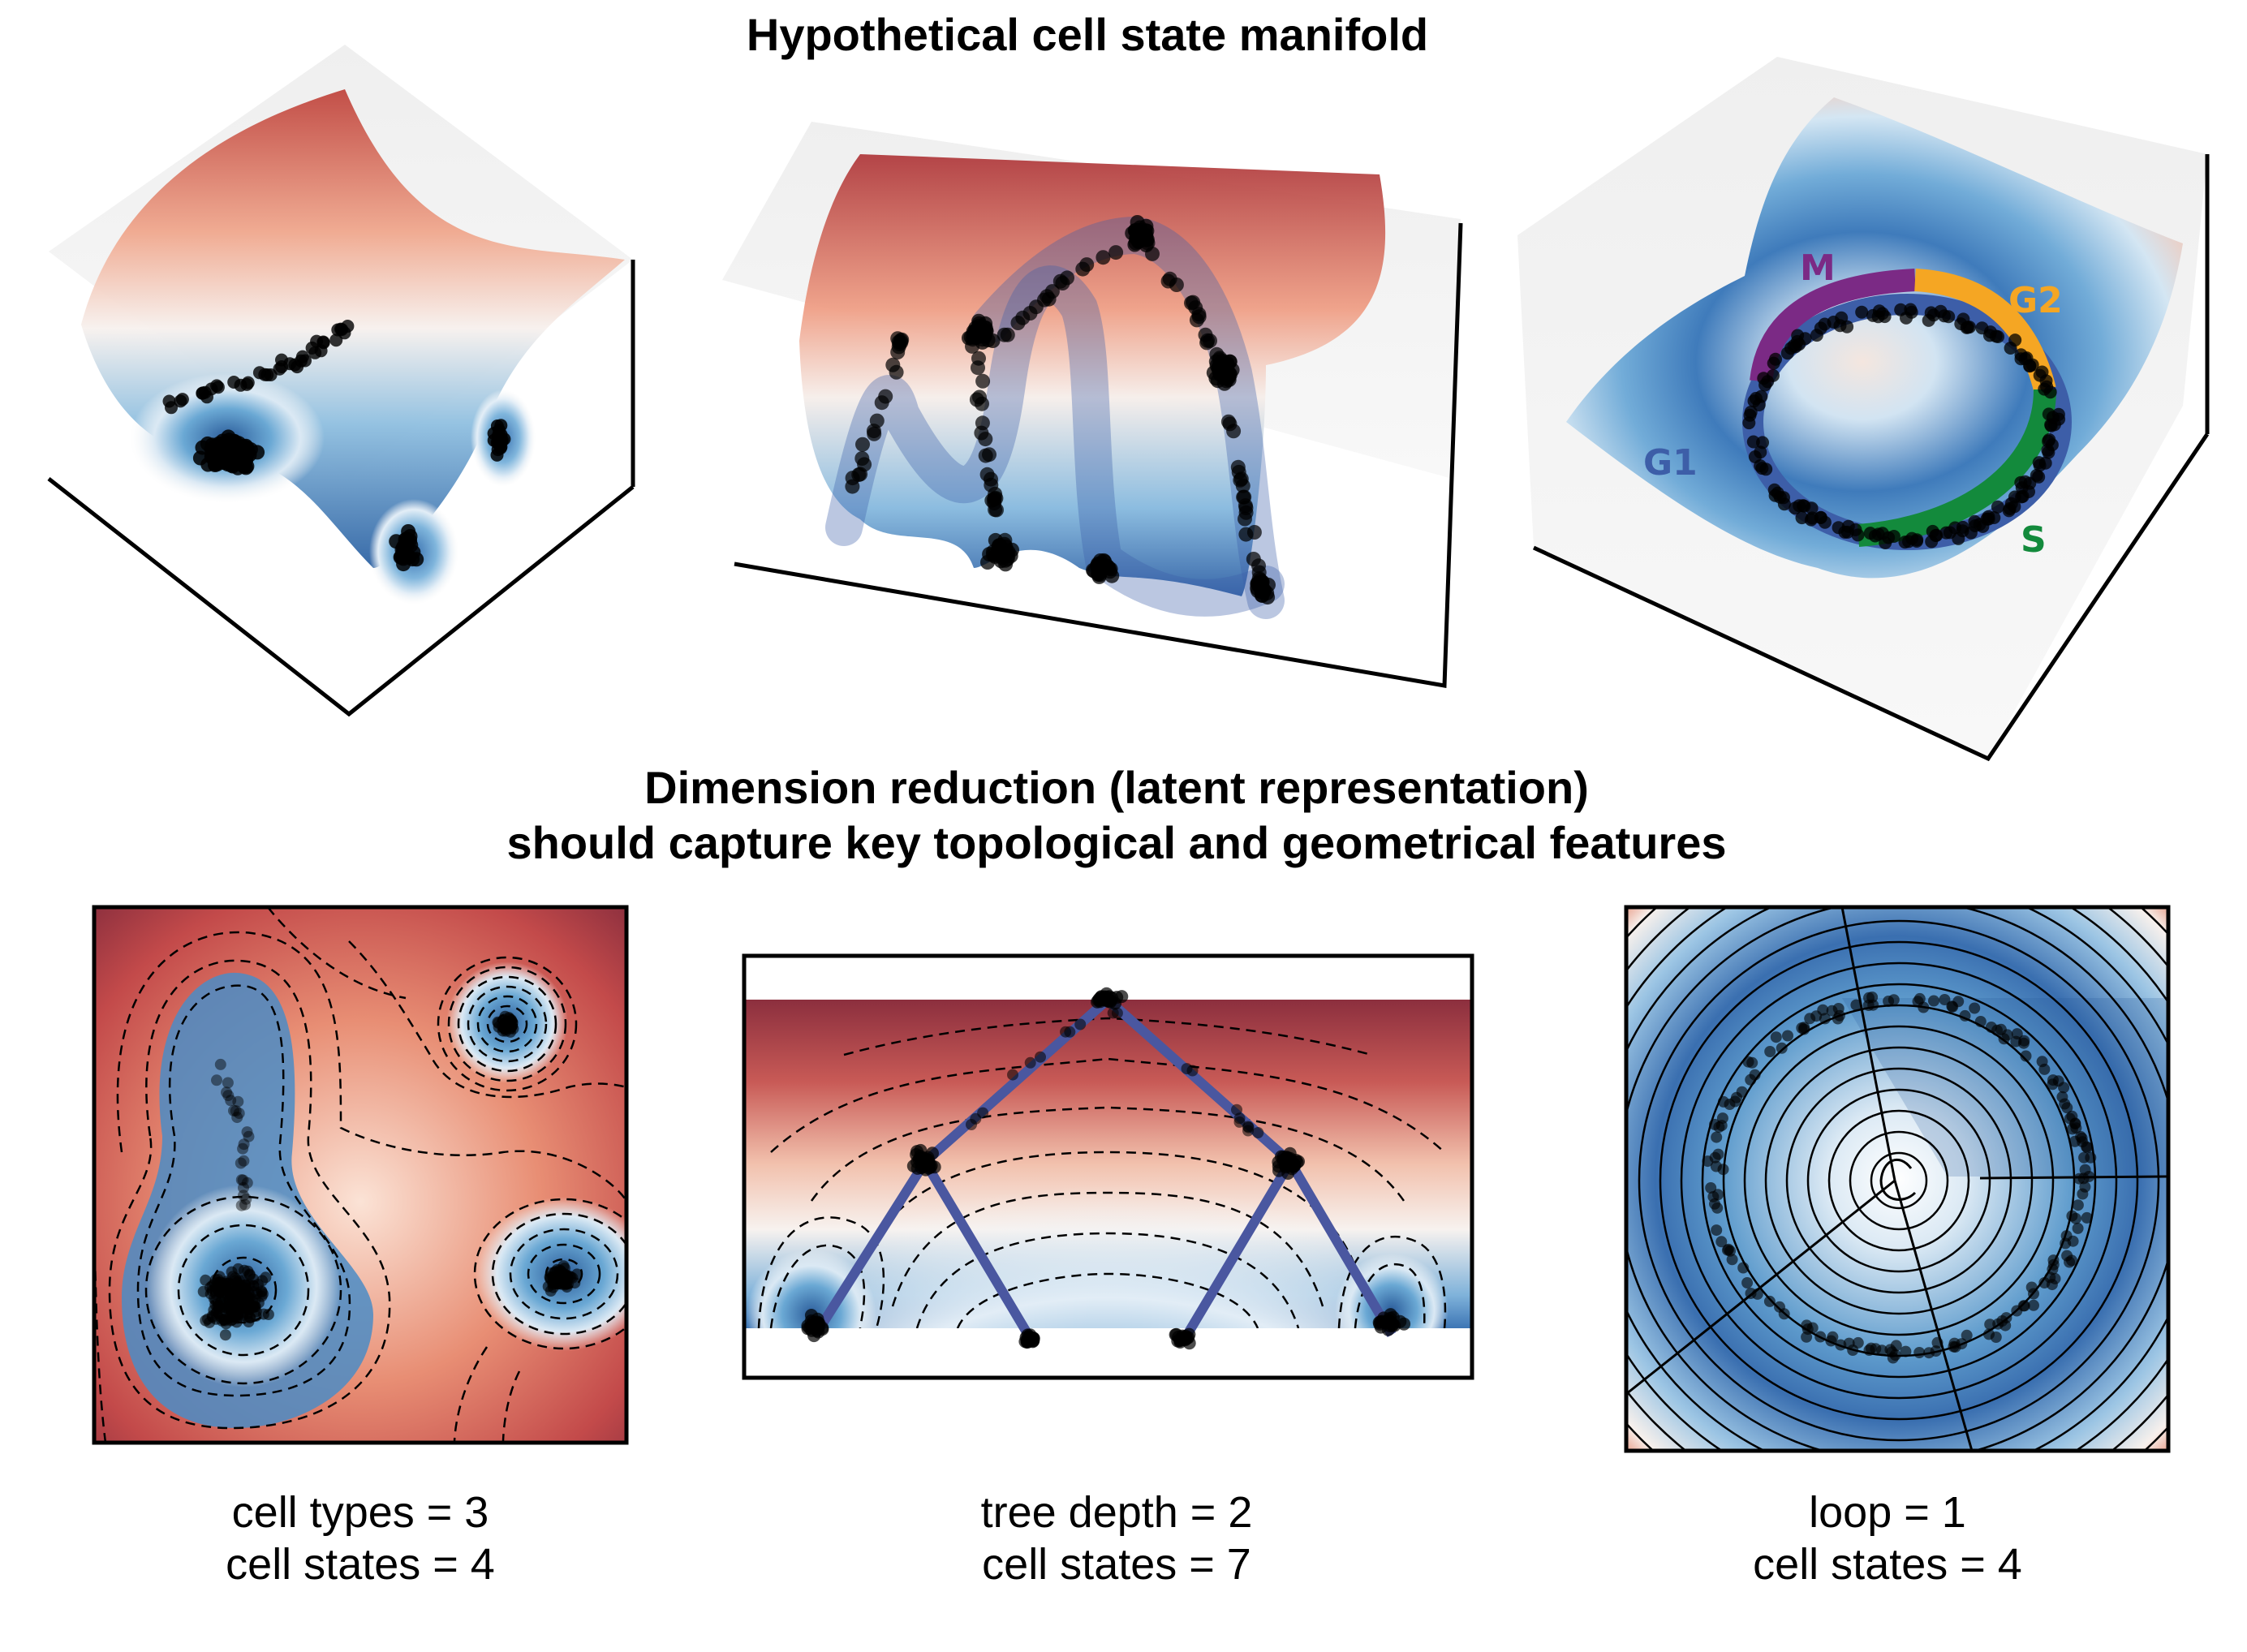  What do you see at coordinates (1887, 1564) in the screenshot?
I see `caption-line2: cell states = 4` at bounding box center [1887, 1564].